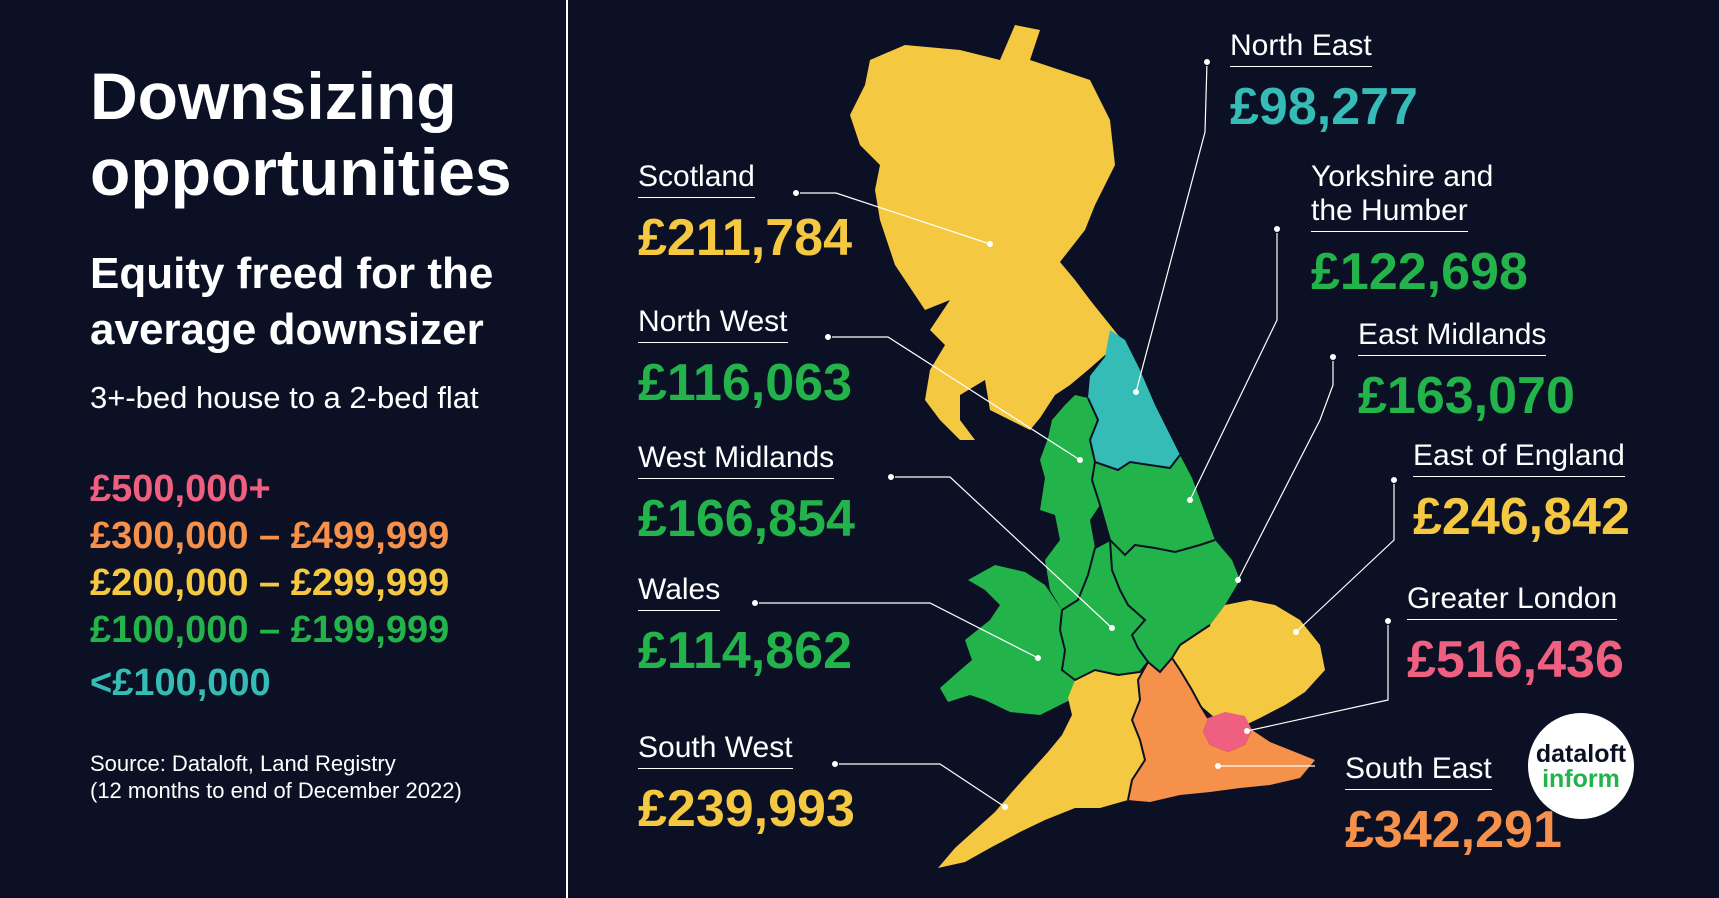 This screenshot has height=898, width=1719. Describe the element at coordinates (1419, 272) in the screenshot. I see `region-value-yorkshire: £122,698` at that location.